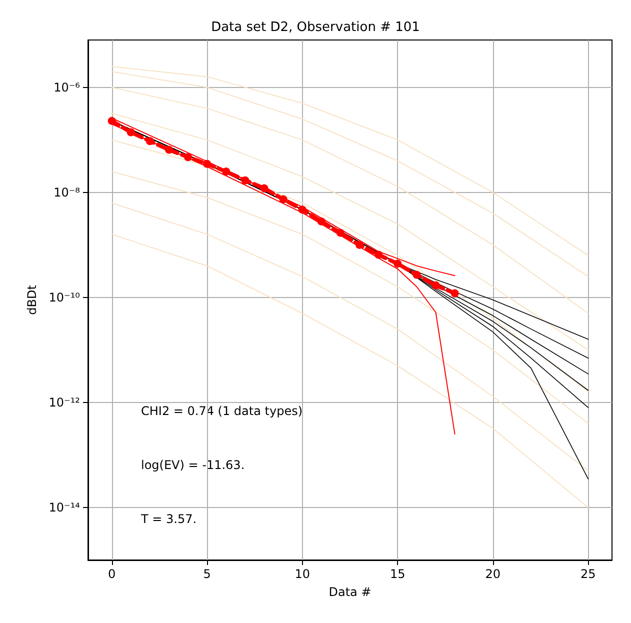 The width and height of the screenshot is (631, 623). I want to click on x-tick-label: 0, so click(112, 574).